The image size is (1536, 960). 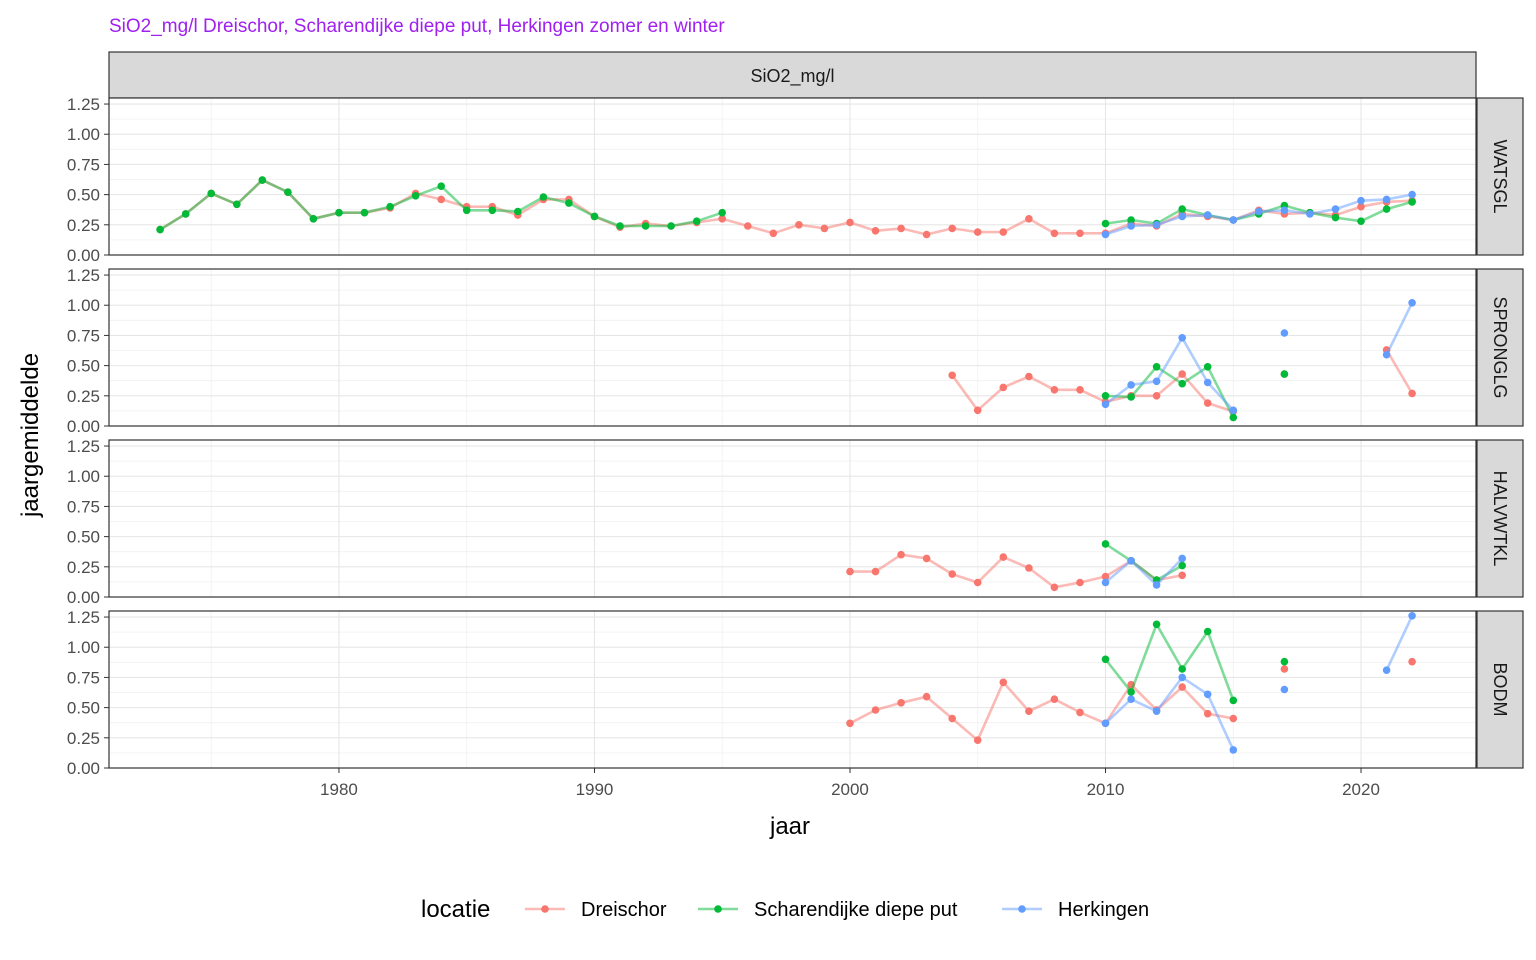 What do you see at coordinates (83, 195) in the screenshot?
I see `y-tick-label: 0.50` at bounding box center [83, 195].